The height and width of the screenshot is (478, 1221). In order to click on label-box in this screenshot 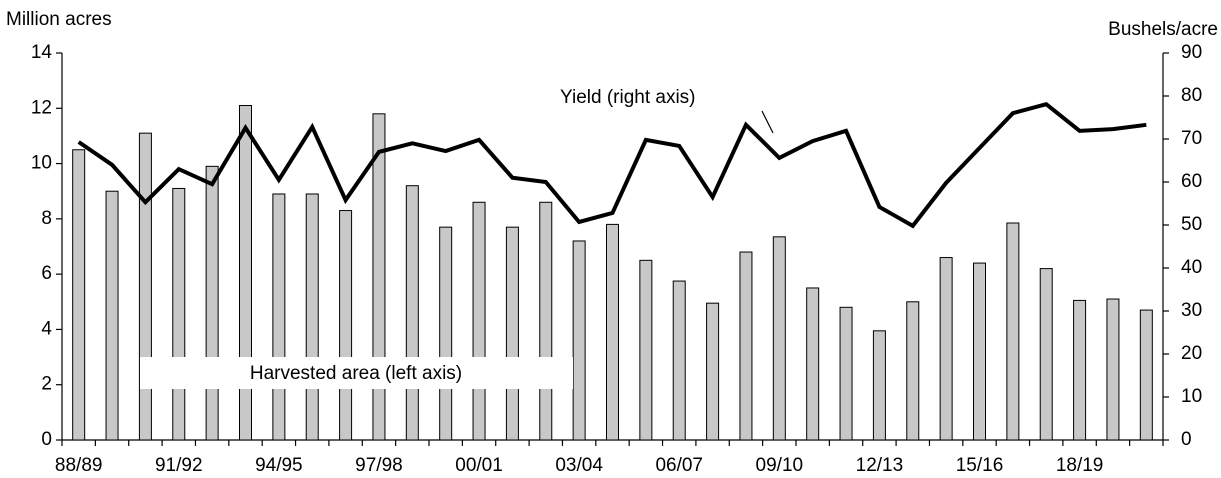, I will do `click(356, 373)`.